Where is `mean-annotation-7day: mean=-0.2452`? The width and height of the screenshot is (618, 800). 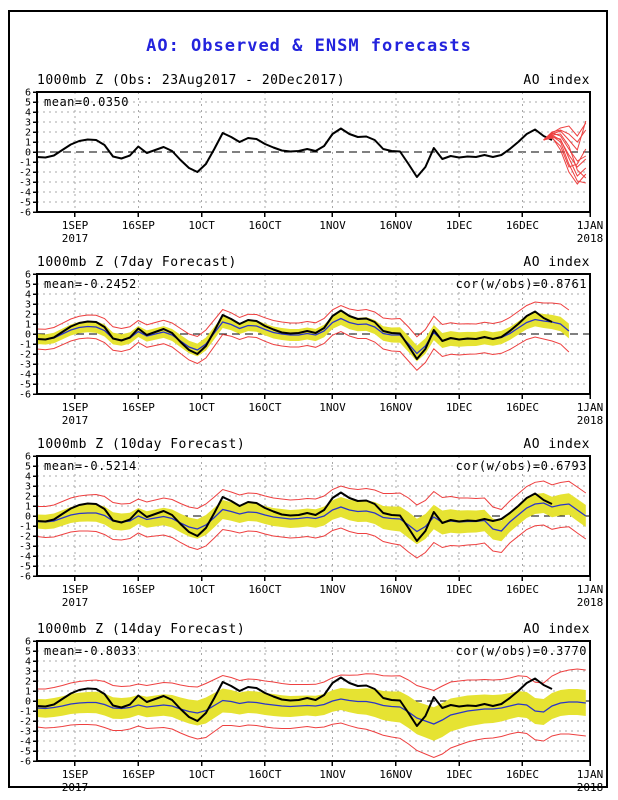 mean-annotation-7day: mean=-0.2452 is located at coordinates (90, 284).